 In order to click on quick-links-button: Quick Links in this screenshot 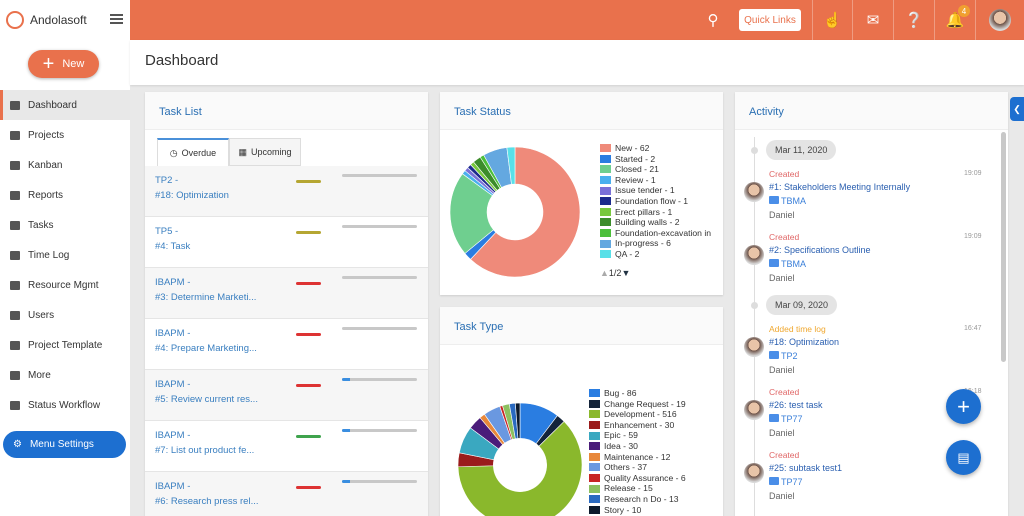, I will do `click(770, 20)`.